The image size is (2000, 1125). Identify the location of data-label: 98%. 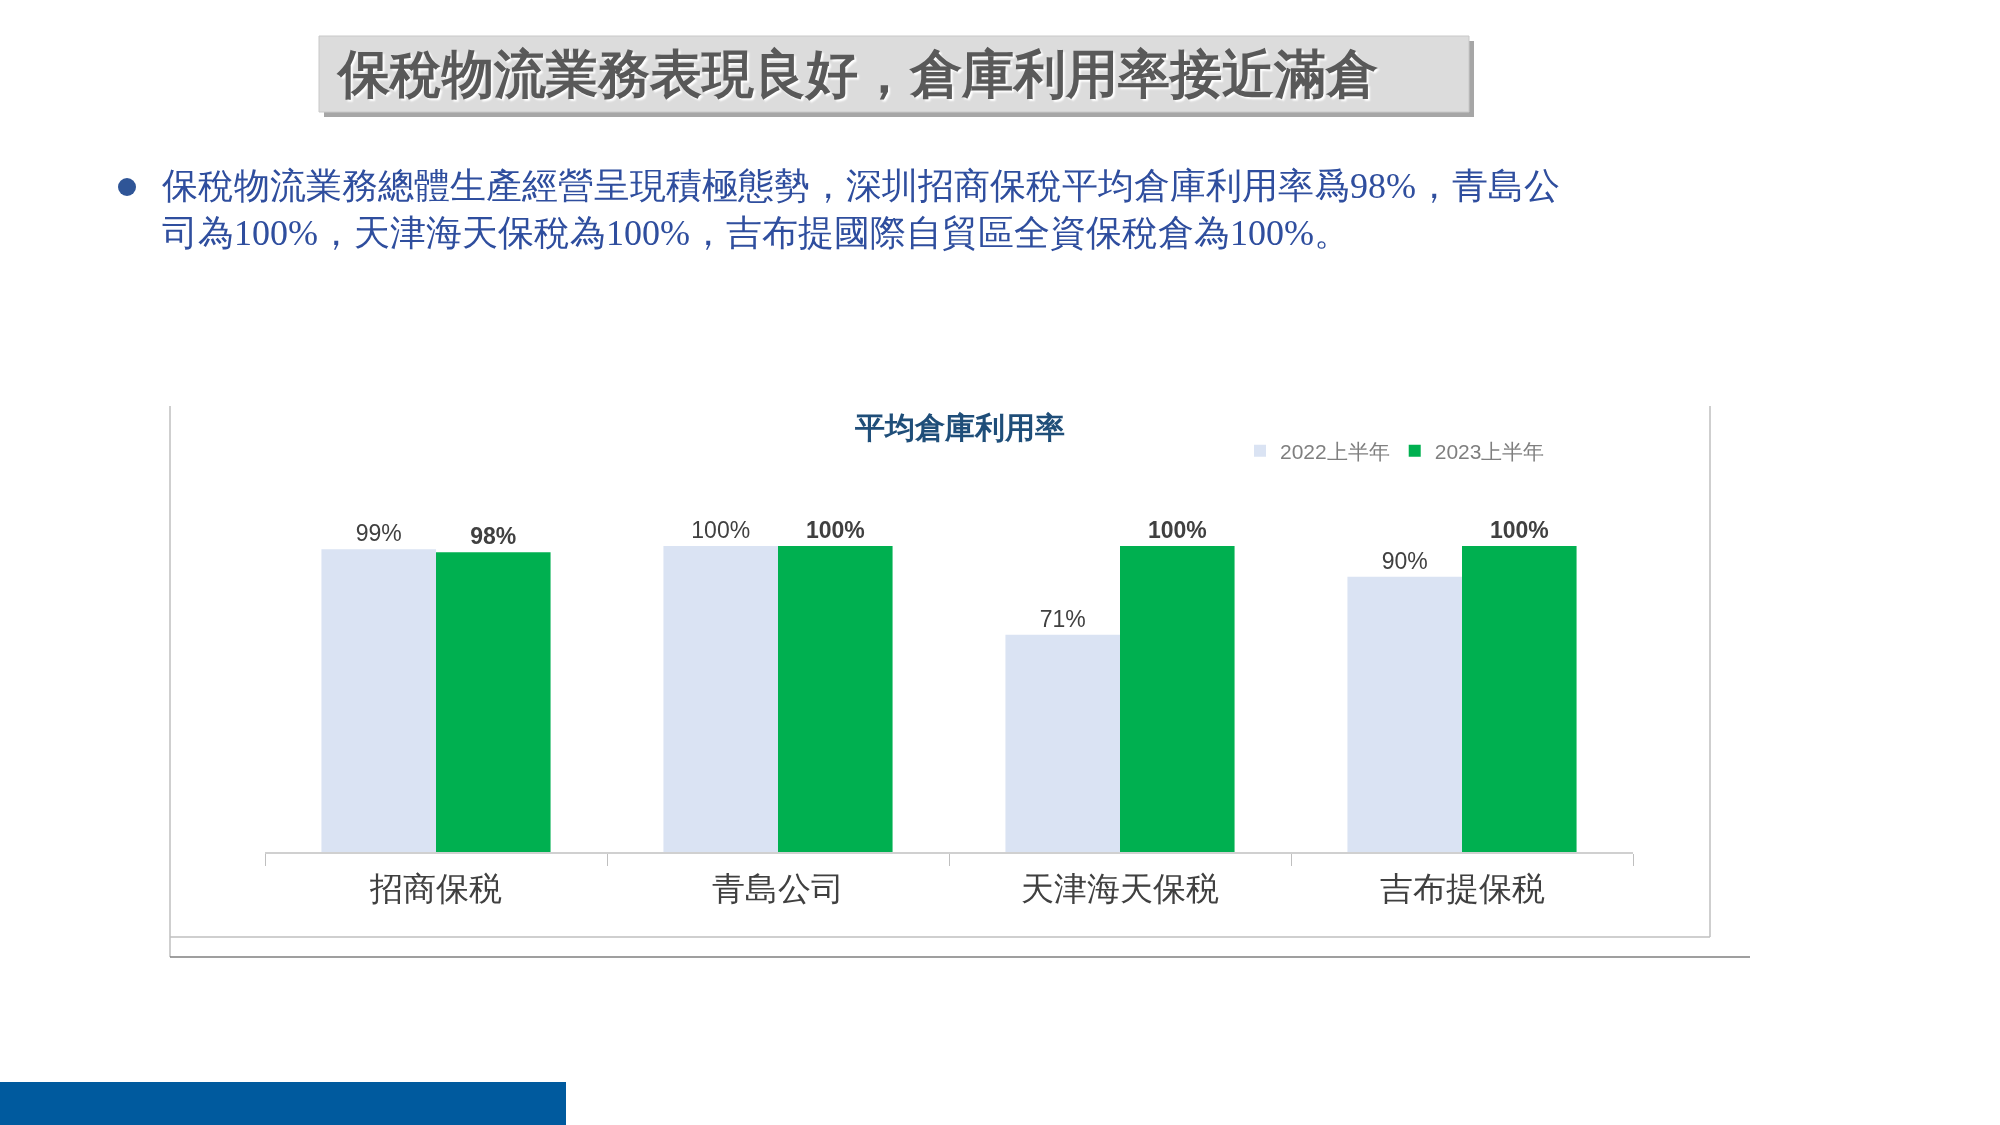
(493, 536).